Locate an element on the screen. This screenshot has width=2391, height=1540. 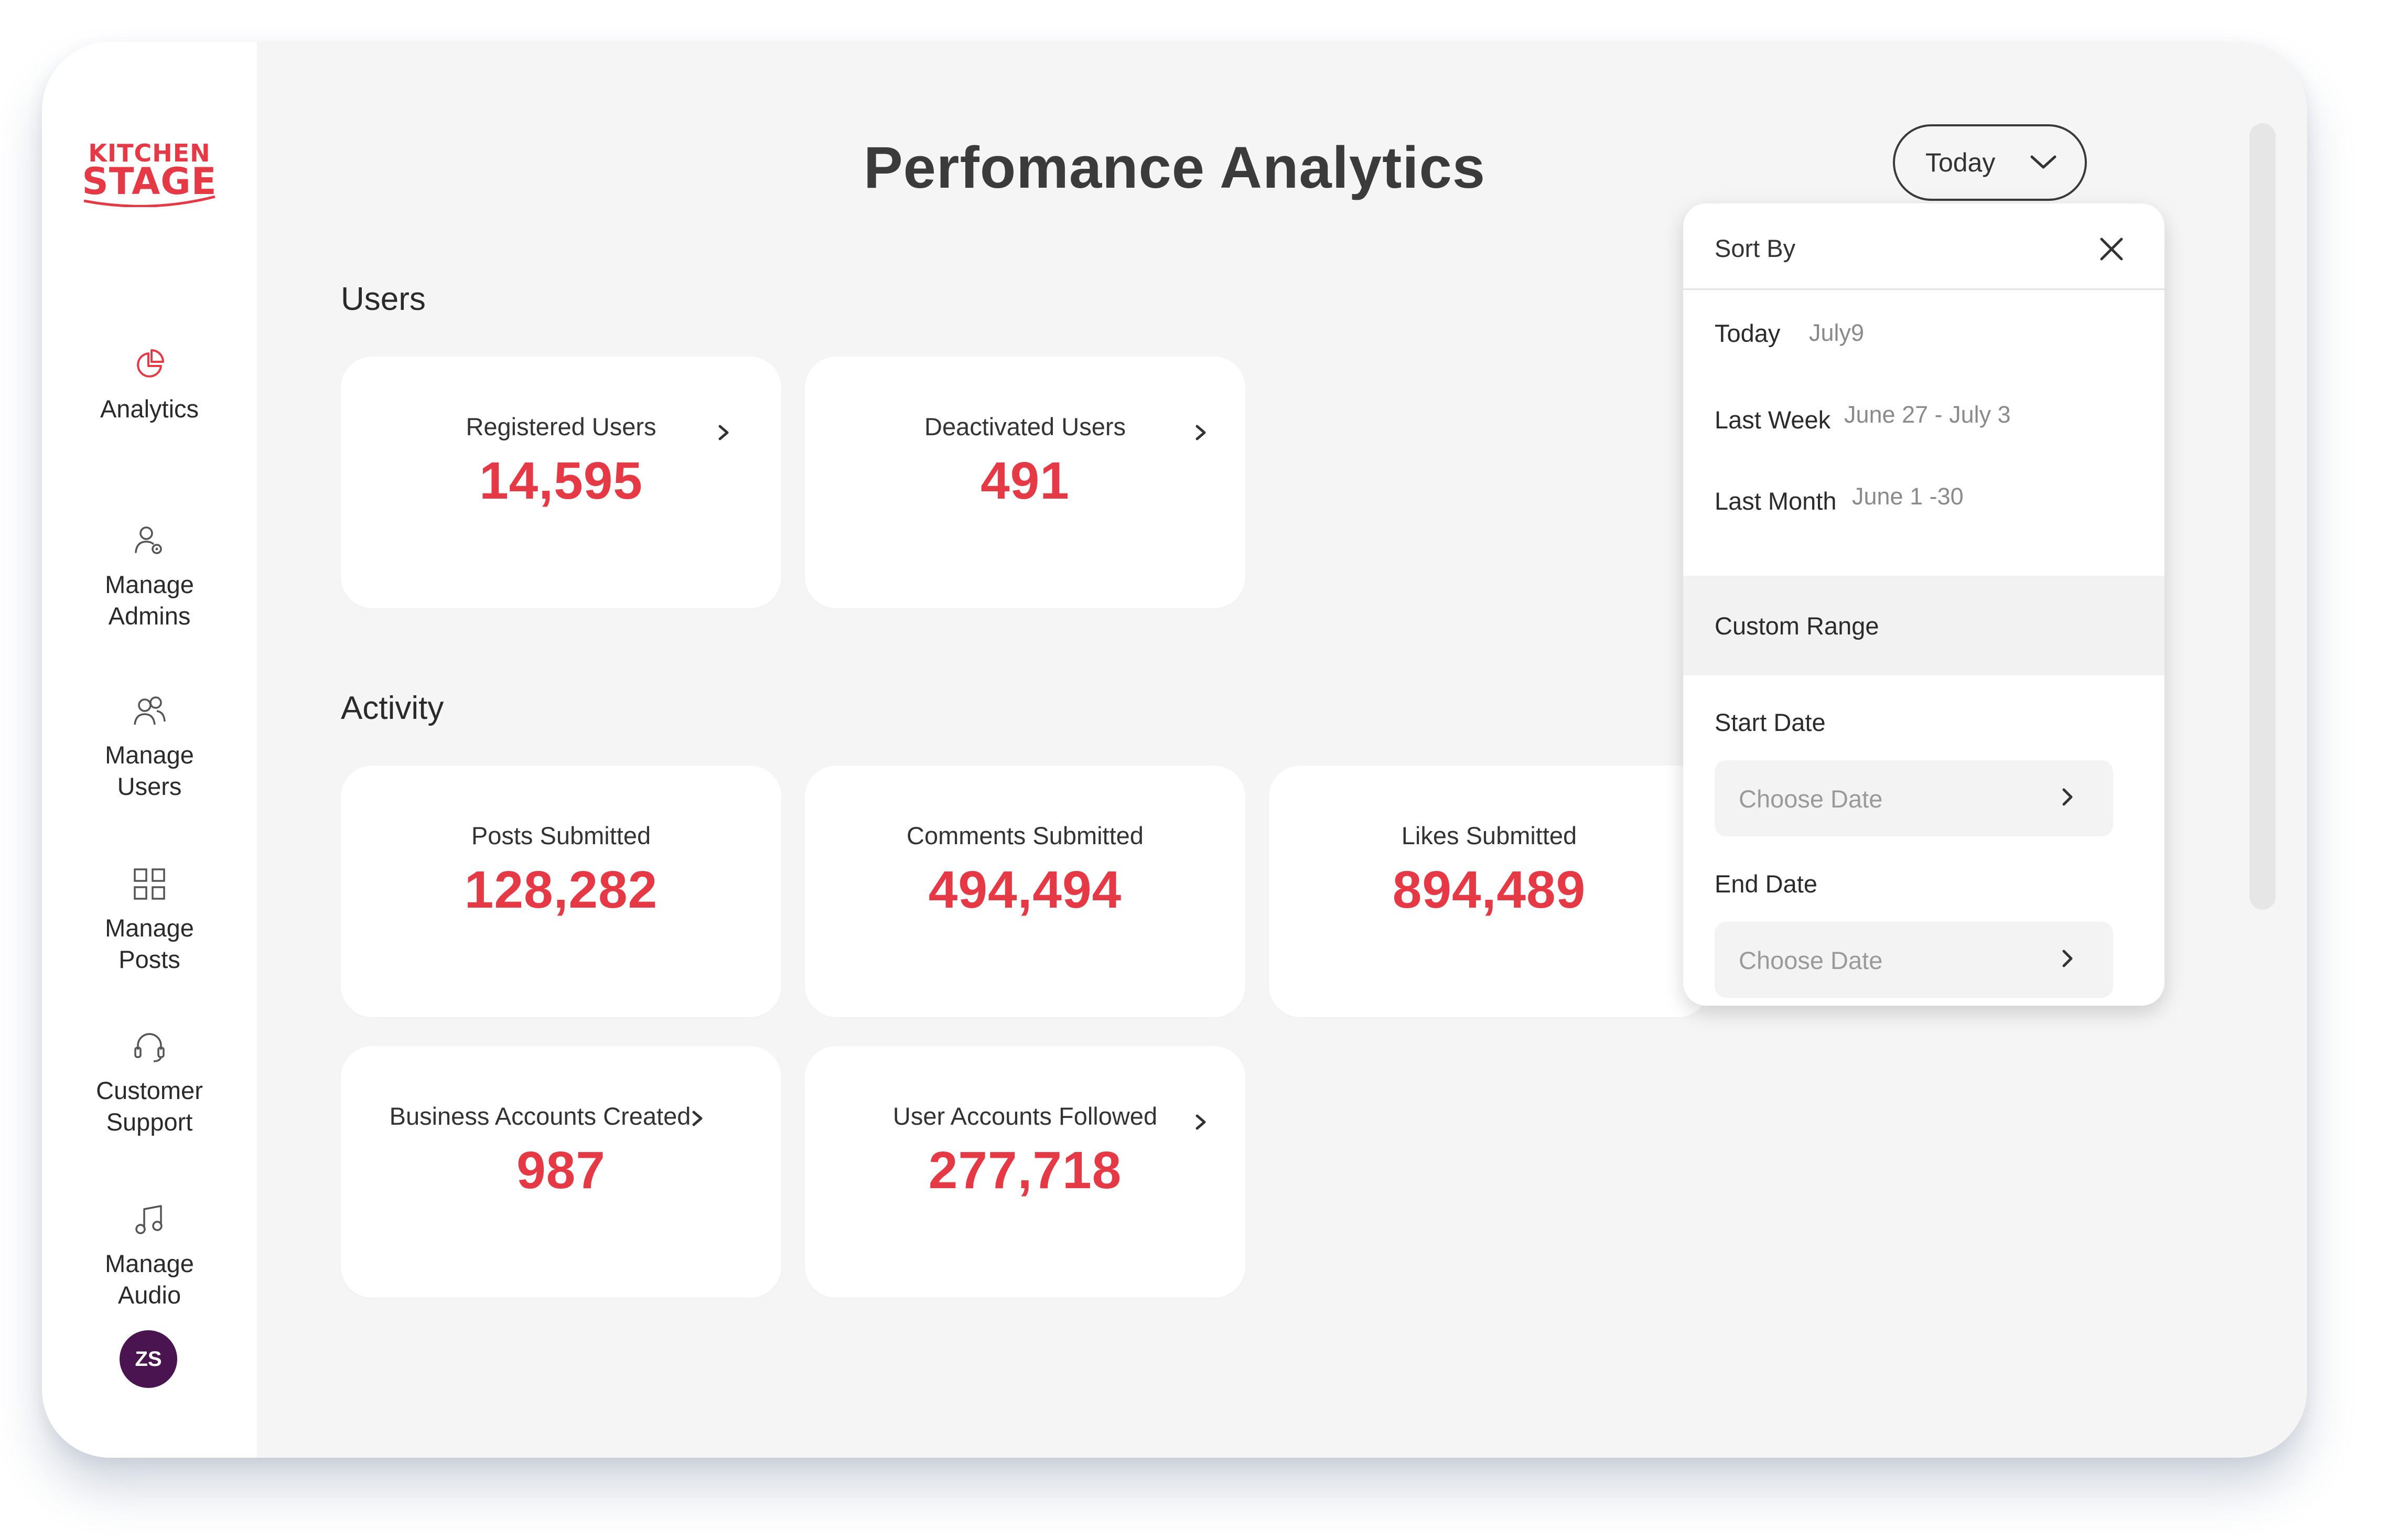
brand-line-1: KITCHEN is located at coordinates (149, 153).